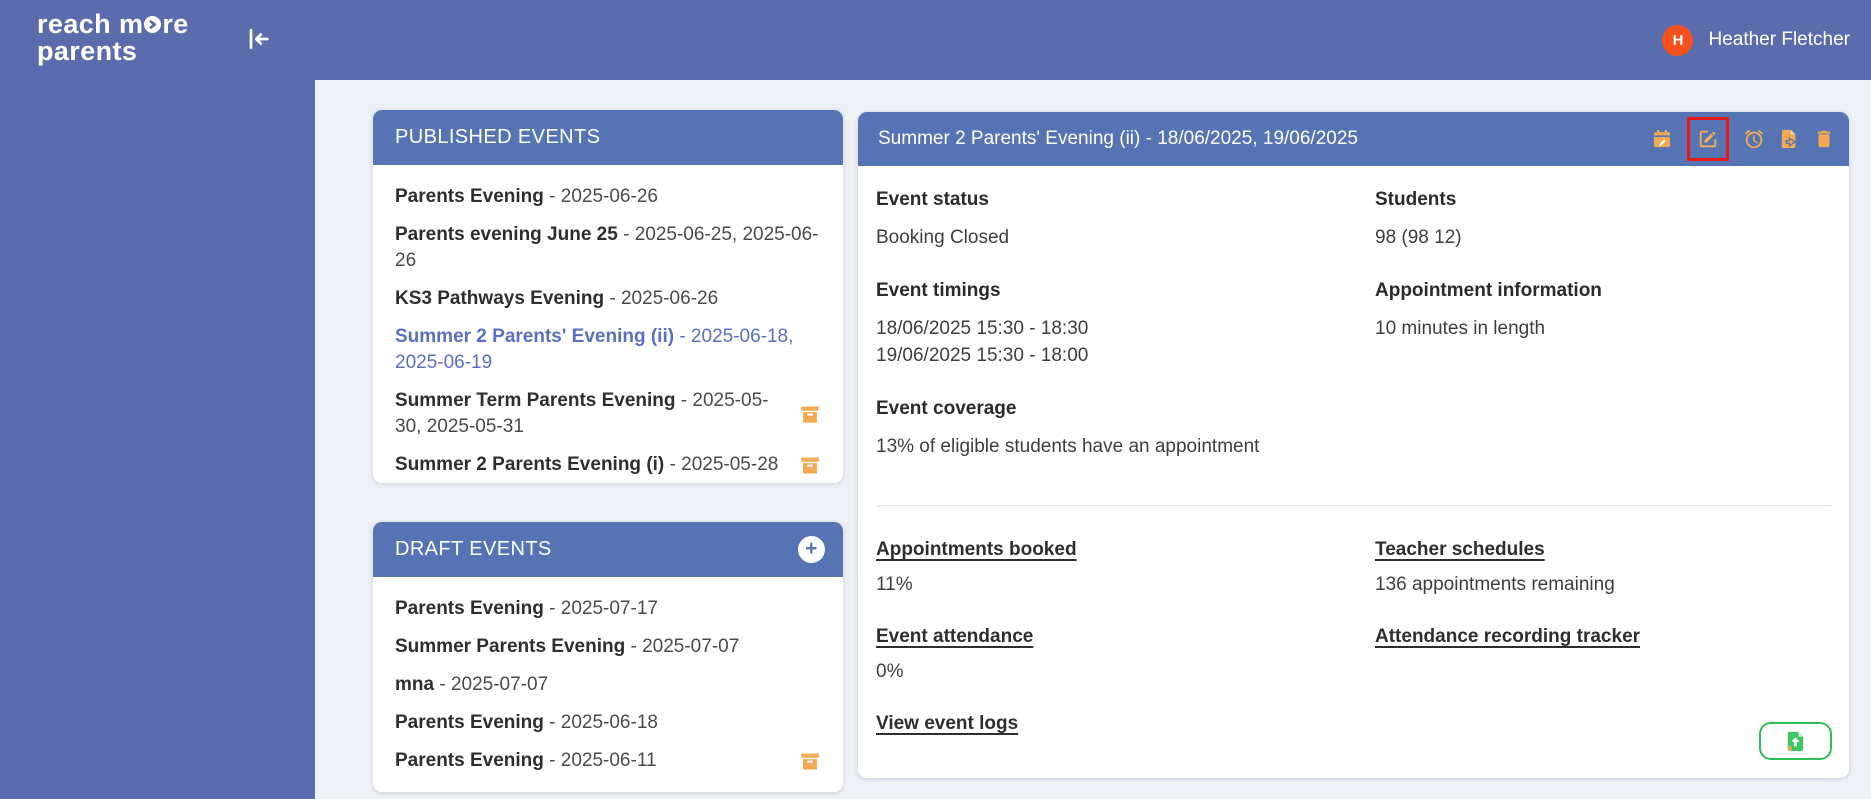 Image resolution: width=1871 pixels, height=799 pixels. Describe the element at coordinates (1460, 549) in the screenshot. I see `teacher-schedules-link: Teacher schedules` at that location.